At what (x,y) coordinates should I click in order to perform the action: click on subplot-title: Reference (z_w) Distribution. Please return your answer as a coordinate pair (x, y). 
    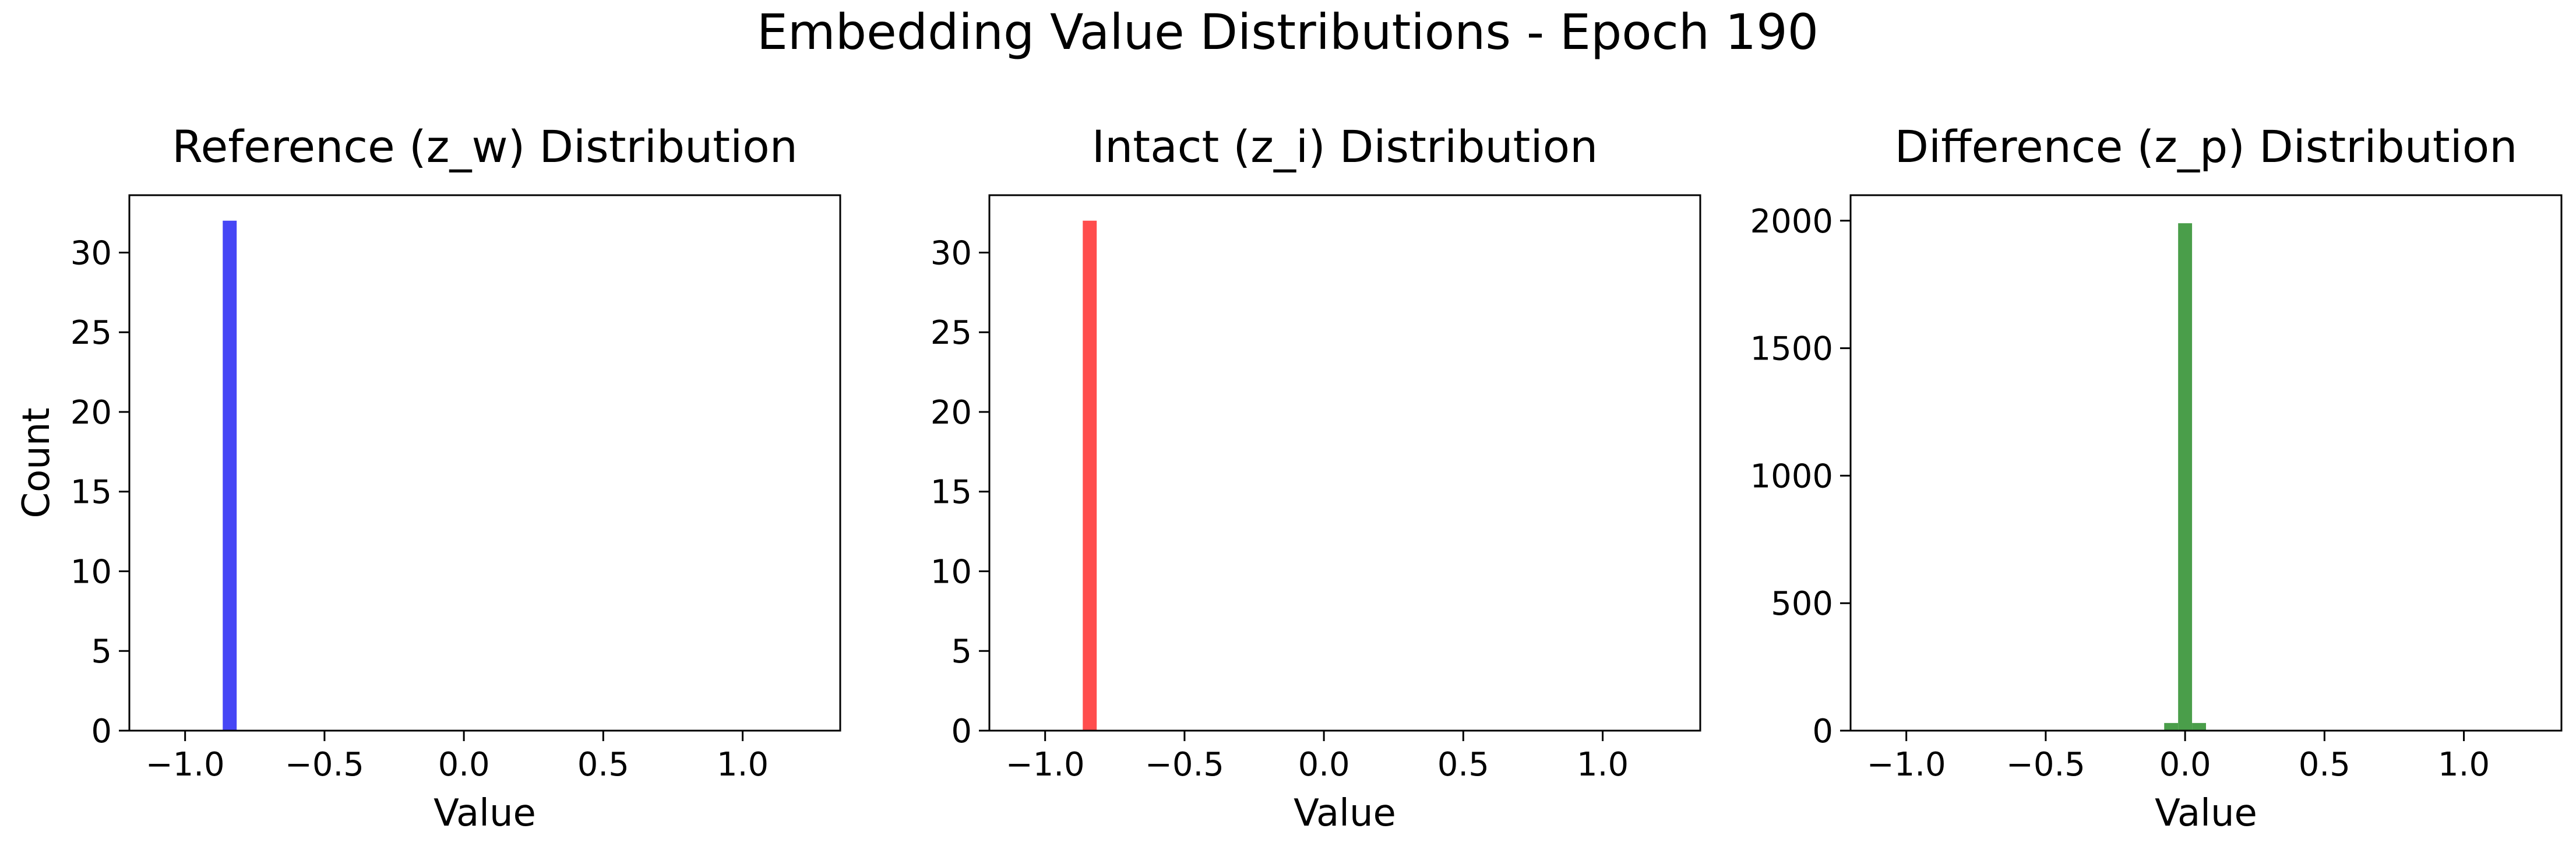
    Looking at the image, I should click on (485, 147).